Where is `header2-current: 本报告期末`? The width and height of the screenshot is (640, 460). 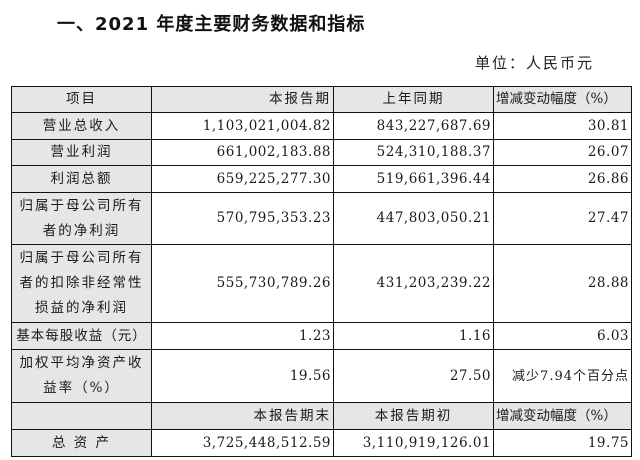
header2-current: 本报告期末 is located at coordinates (242, 416).